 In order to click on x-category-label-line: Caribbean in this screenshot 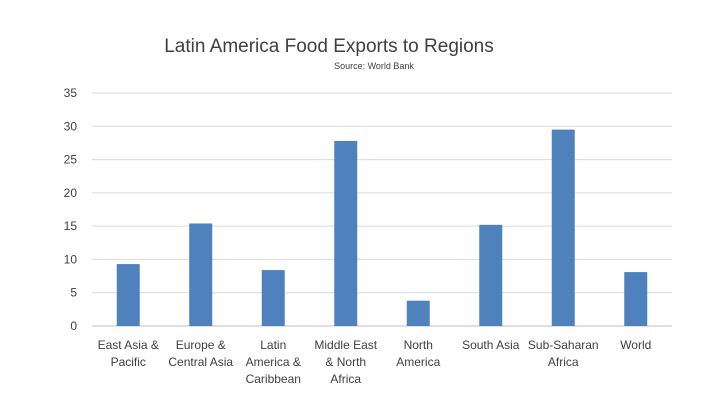, I will do `click(273, 379)`.